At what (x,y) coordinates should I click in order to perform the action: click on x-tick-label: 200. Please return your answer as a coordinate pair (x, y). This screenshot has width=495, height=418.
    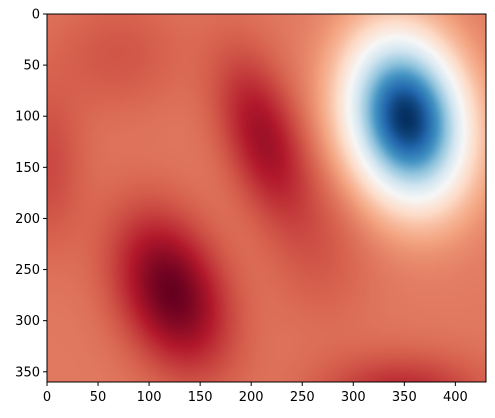
    Looking at the image, I should click on (251, 397).